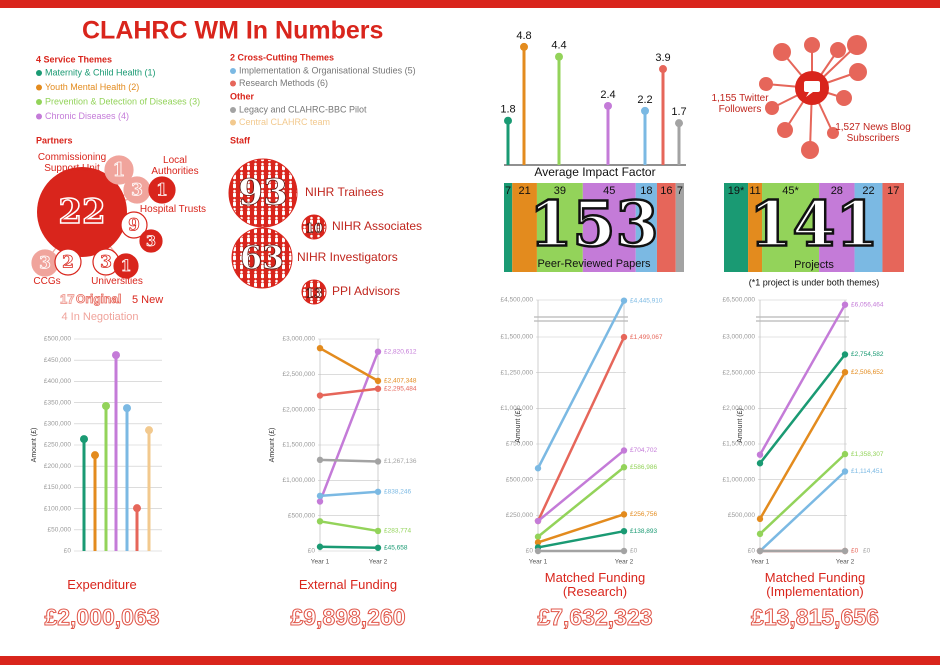 The width and height of the screenshot is (940, 665). I want to click on chart-title: Average Impact Factor, so click(594, 172).